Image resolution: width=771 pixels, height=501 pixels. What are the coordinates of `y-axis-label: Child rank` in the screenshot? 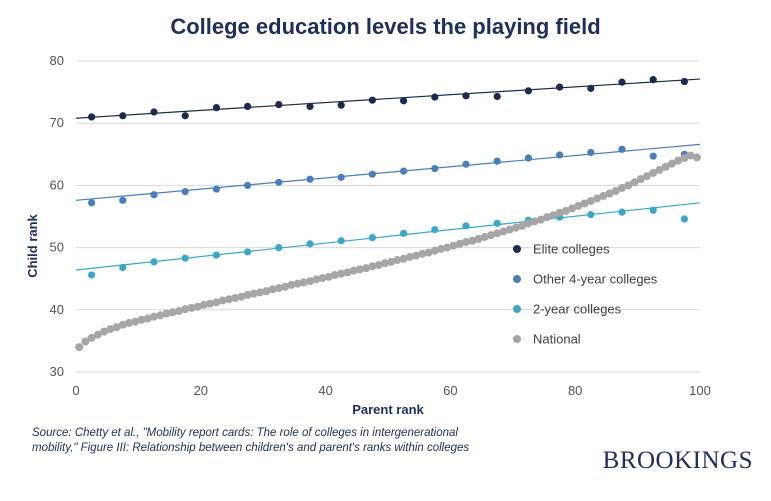 It's located at (32, 245).